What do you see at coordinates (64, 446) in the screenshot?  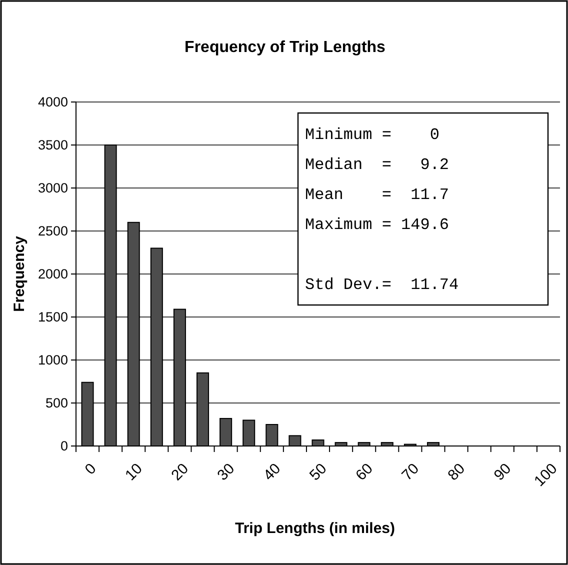 I see `y-tick-label: 0` at bounding box center [64, 446].